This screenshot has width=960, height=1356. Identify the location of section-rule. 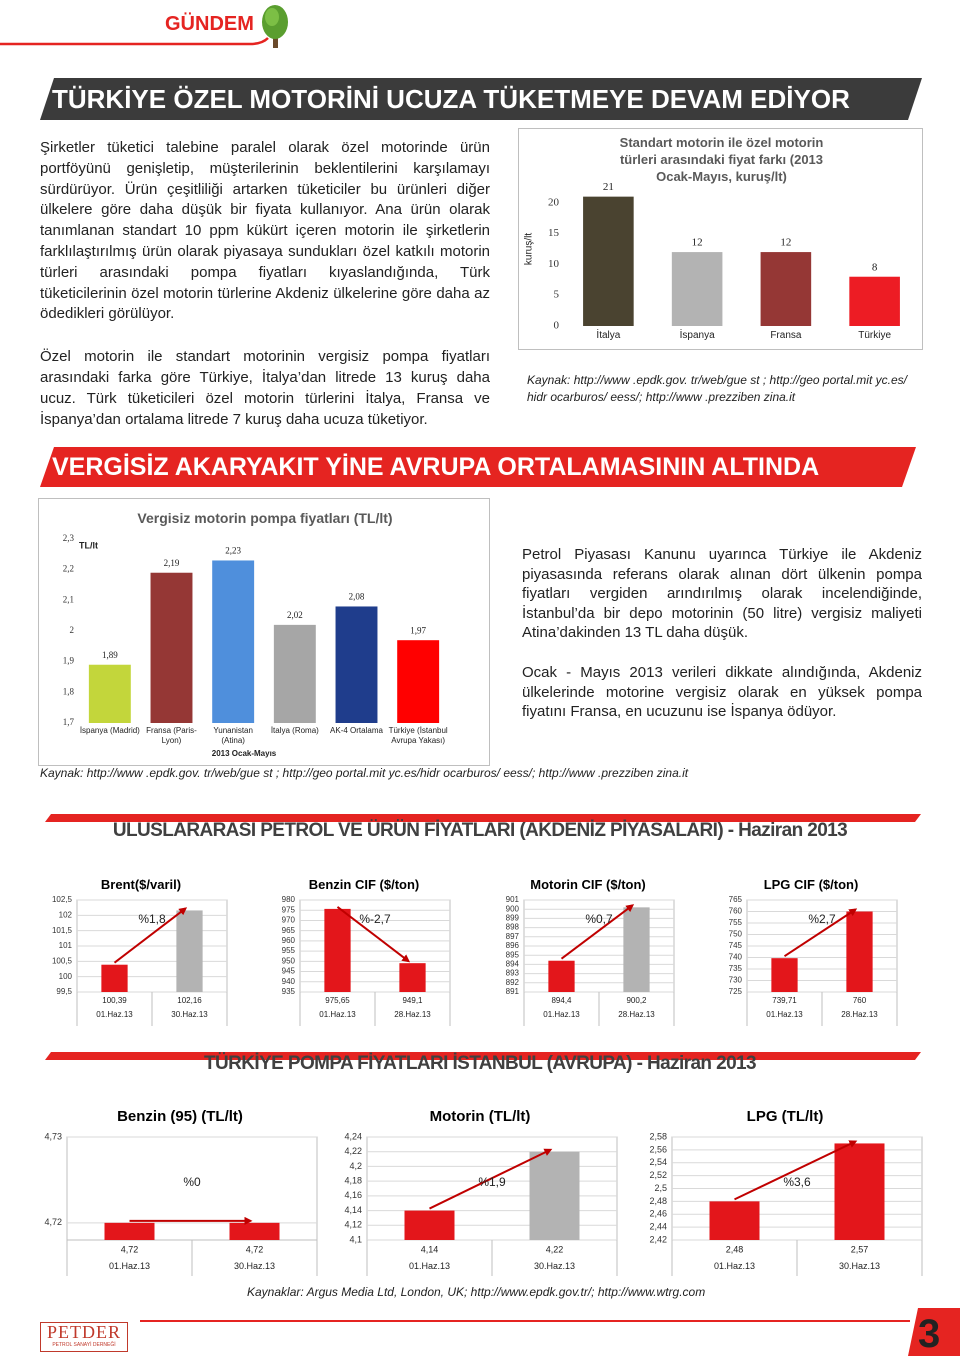
(483, 1056).